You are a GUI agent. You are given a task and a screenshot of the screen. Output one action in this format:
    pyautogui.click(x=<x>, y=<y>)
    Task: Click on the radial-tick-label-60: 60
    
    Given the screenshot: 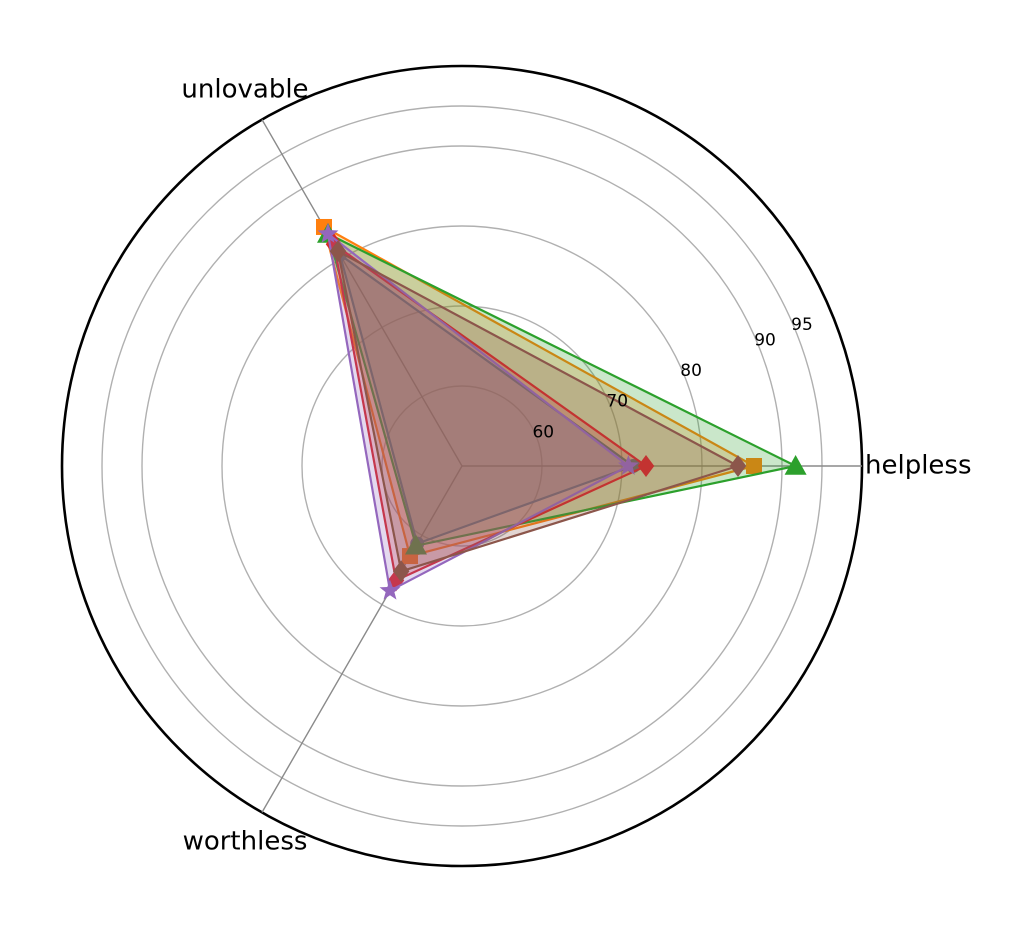 What is the action you would take?
    pyautogui.click(x=543, y=432)
    